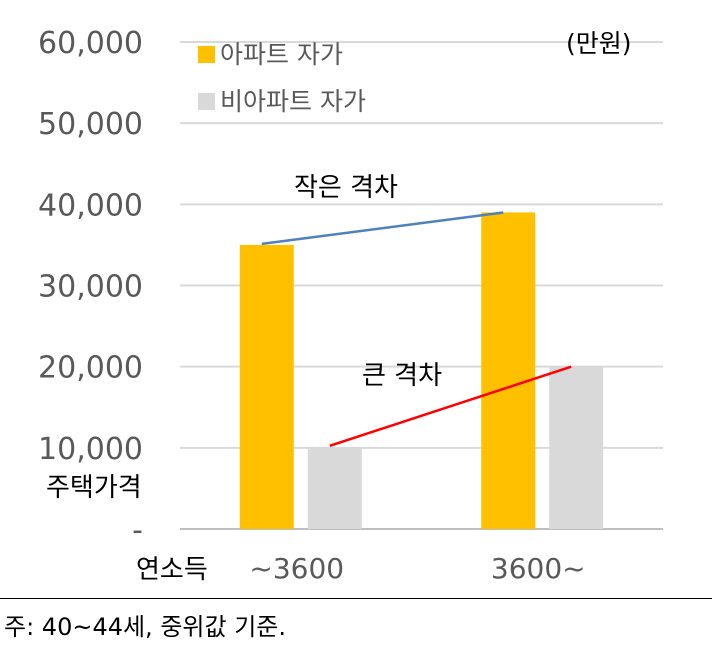 The width and height of the screenshot is (723, 648). What do you see at coordinates (346, 188) in the screenshot?
I see `small-gap-label: 작은 격차` at bounding box center [346, 188].